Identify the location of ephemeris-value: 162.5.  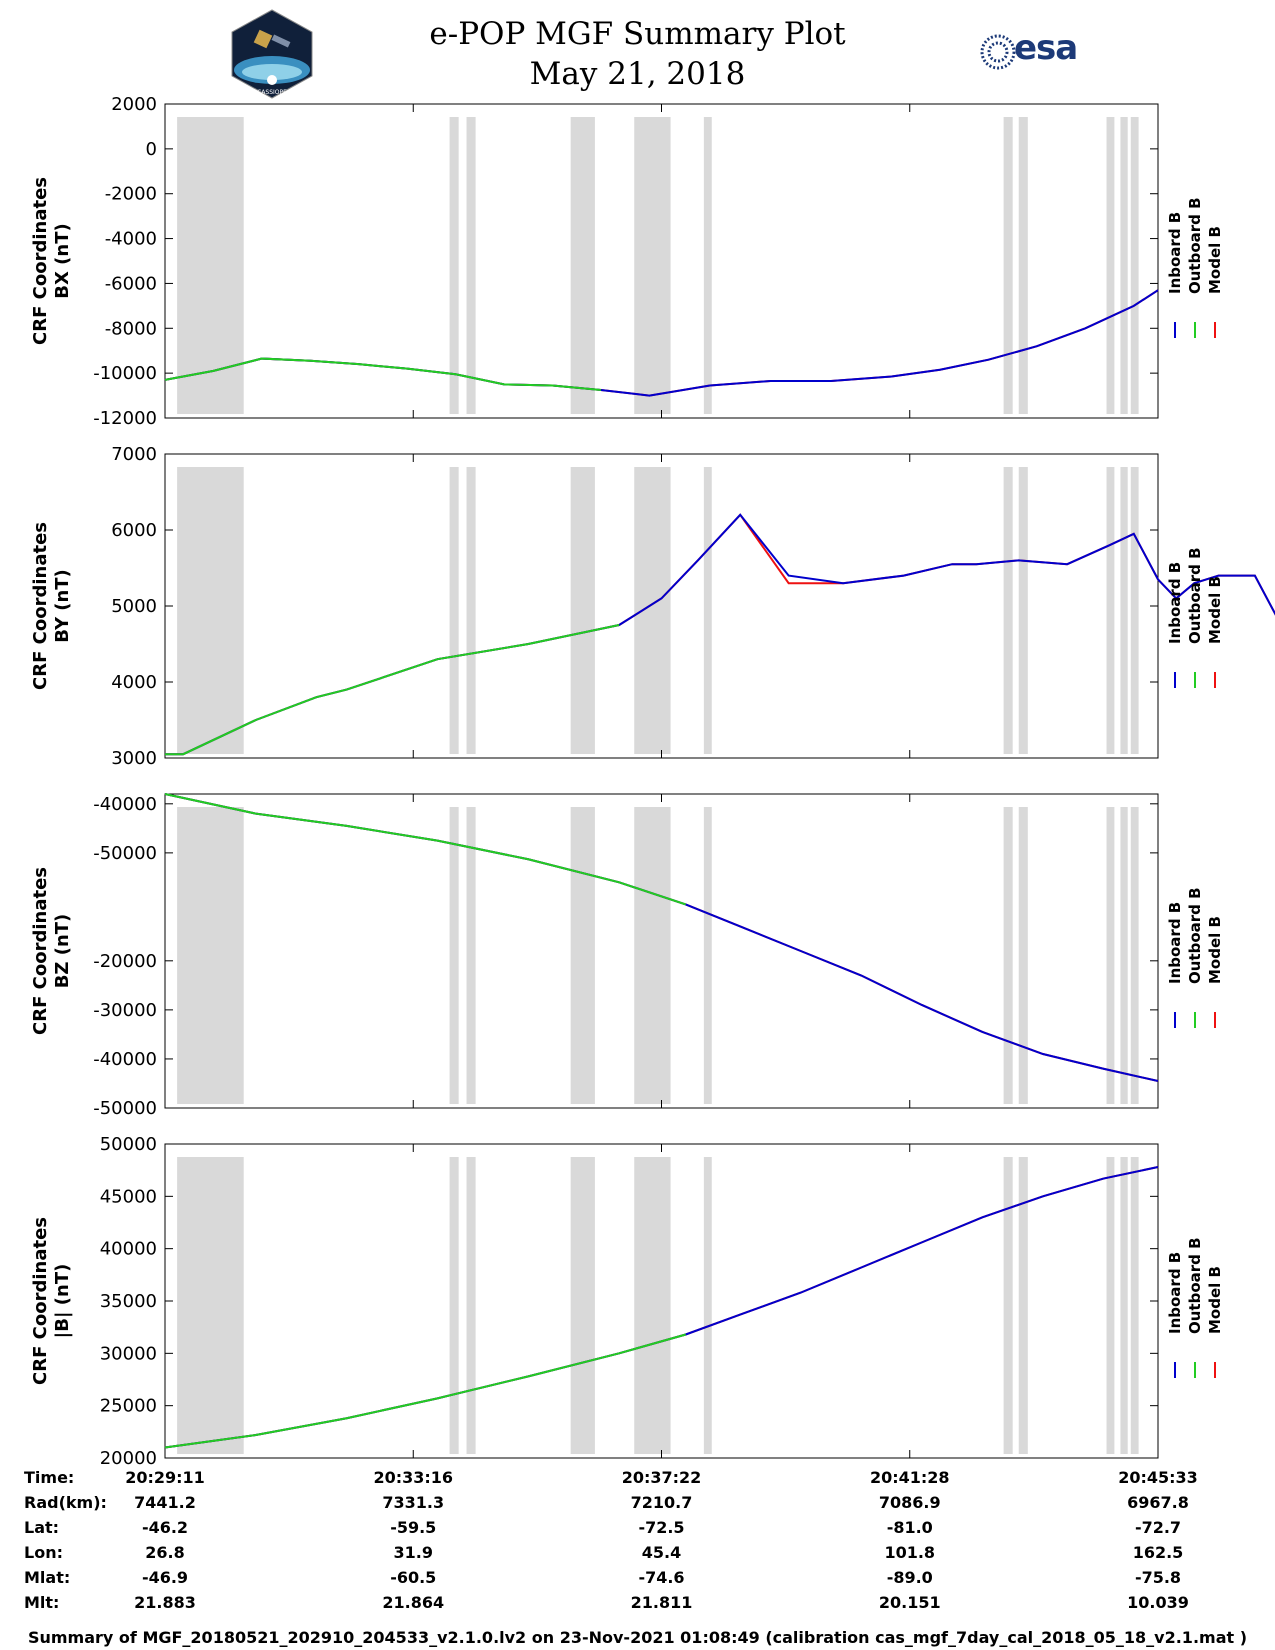
(1158, 1552).